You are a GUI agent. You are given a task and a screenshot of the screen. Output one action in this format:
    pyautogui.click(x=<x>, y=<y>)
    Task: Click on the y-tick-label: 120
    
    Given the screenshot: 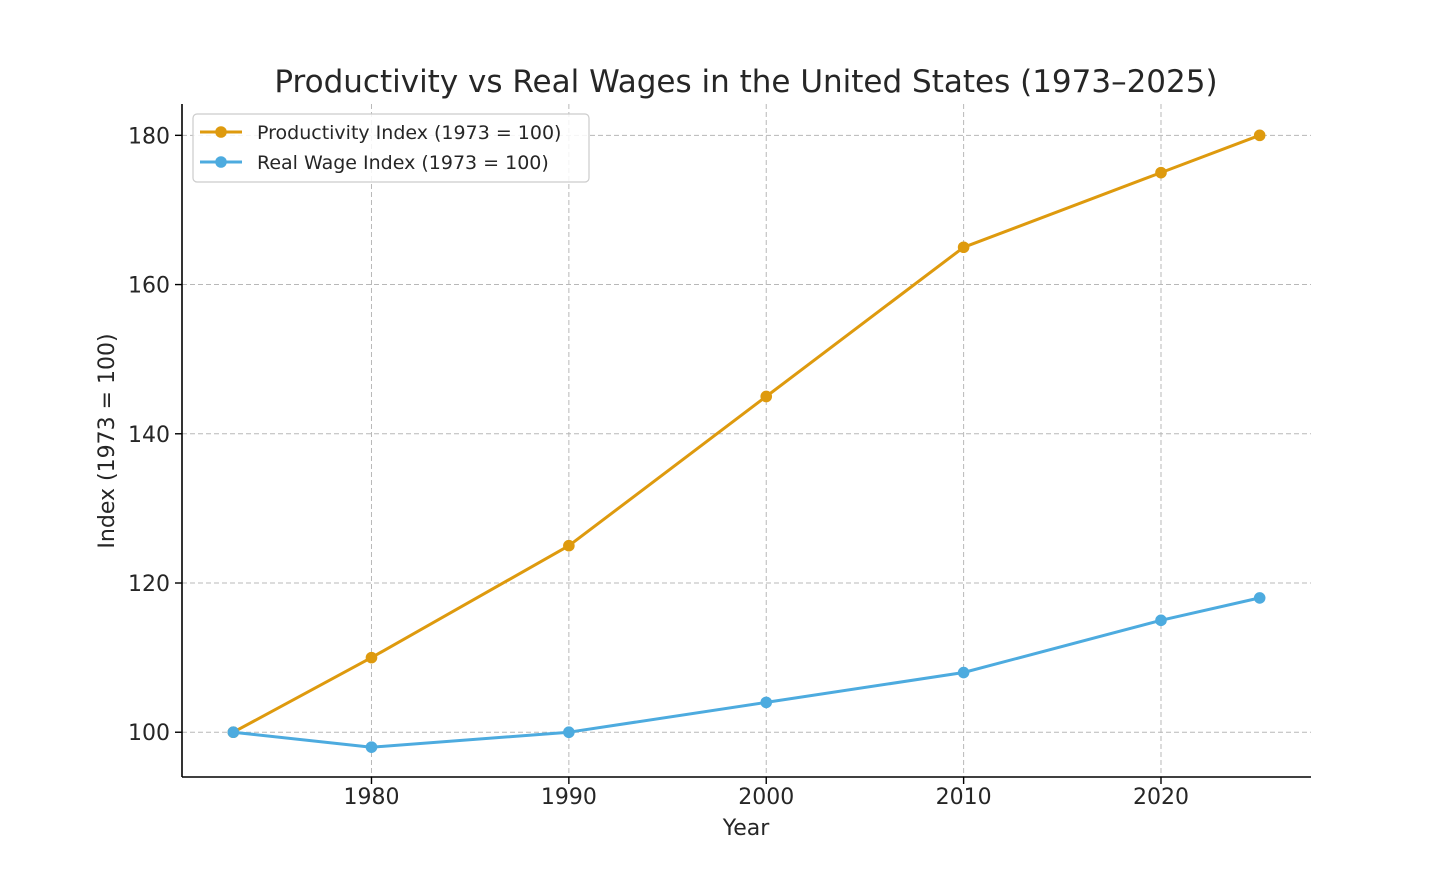 What is the action you would take?
    pyautogui.click(x=149, y=584)
    